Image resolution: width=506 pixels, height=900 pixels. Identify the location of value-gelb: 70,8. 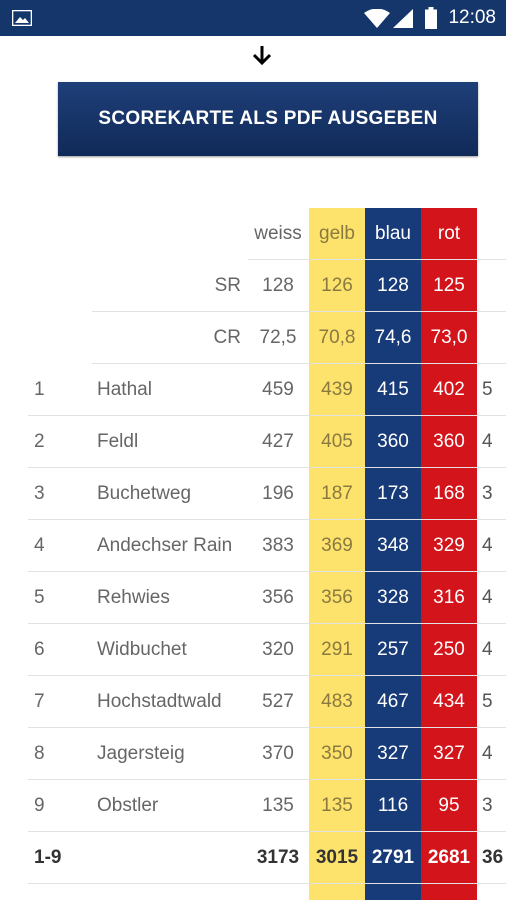
(337, 337).